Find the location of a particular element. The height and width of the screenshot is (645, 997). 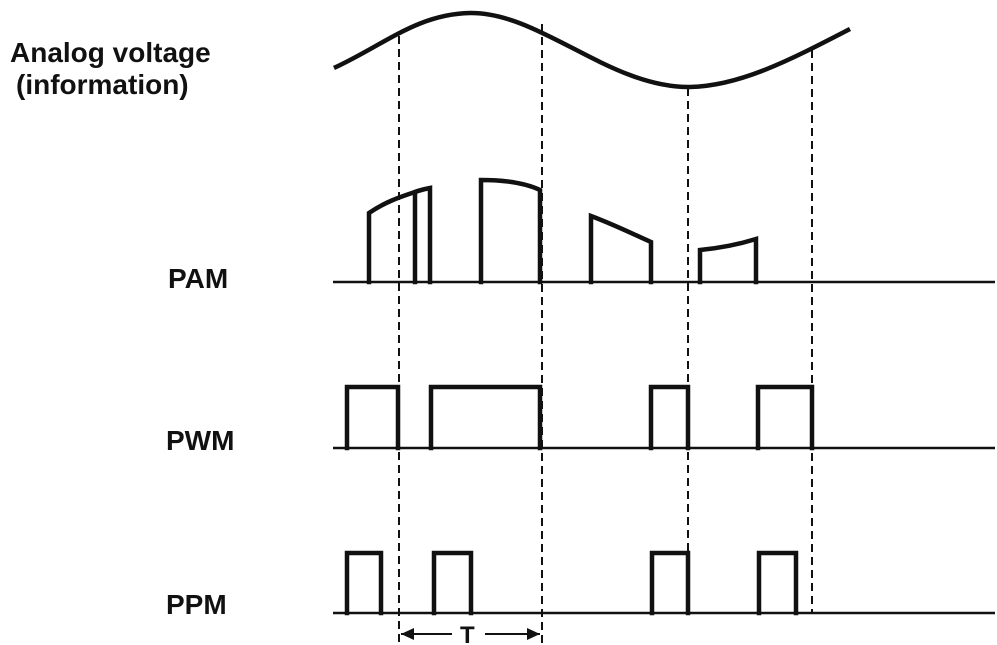

period-arrow-right-head is located at coordinates (533, 634).